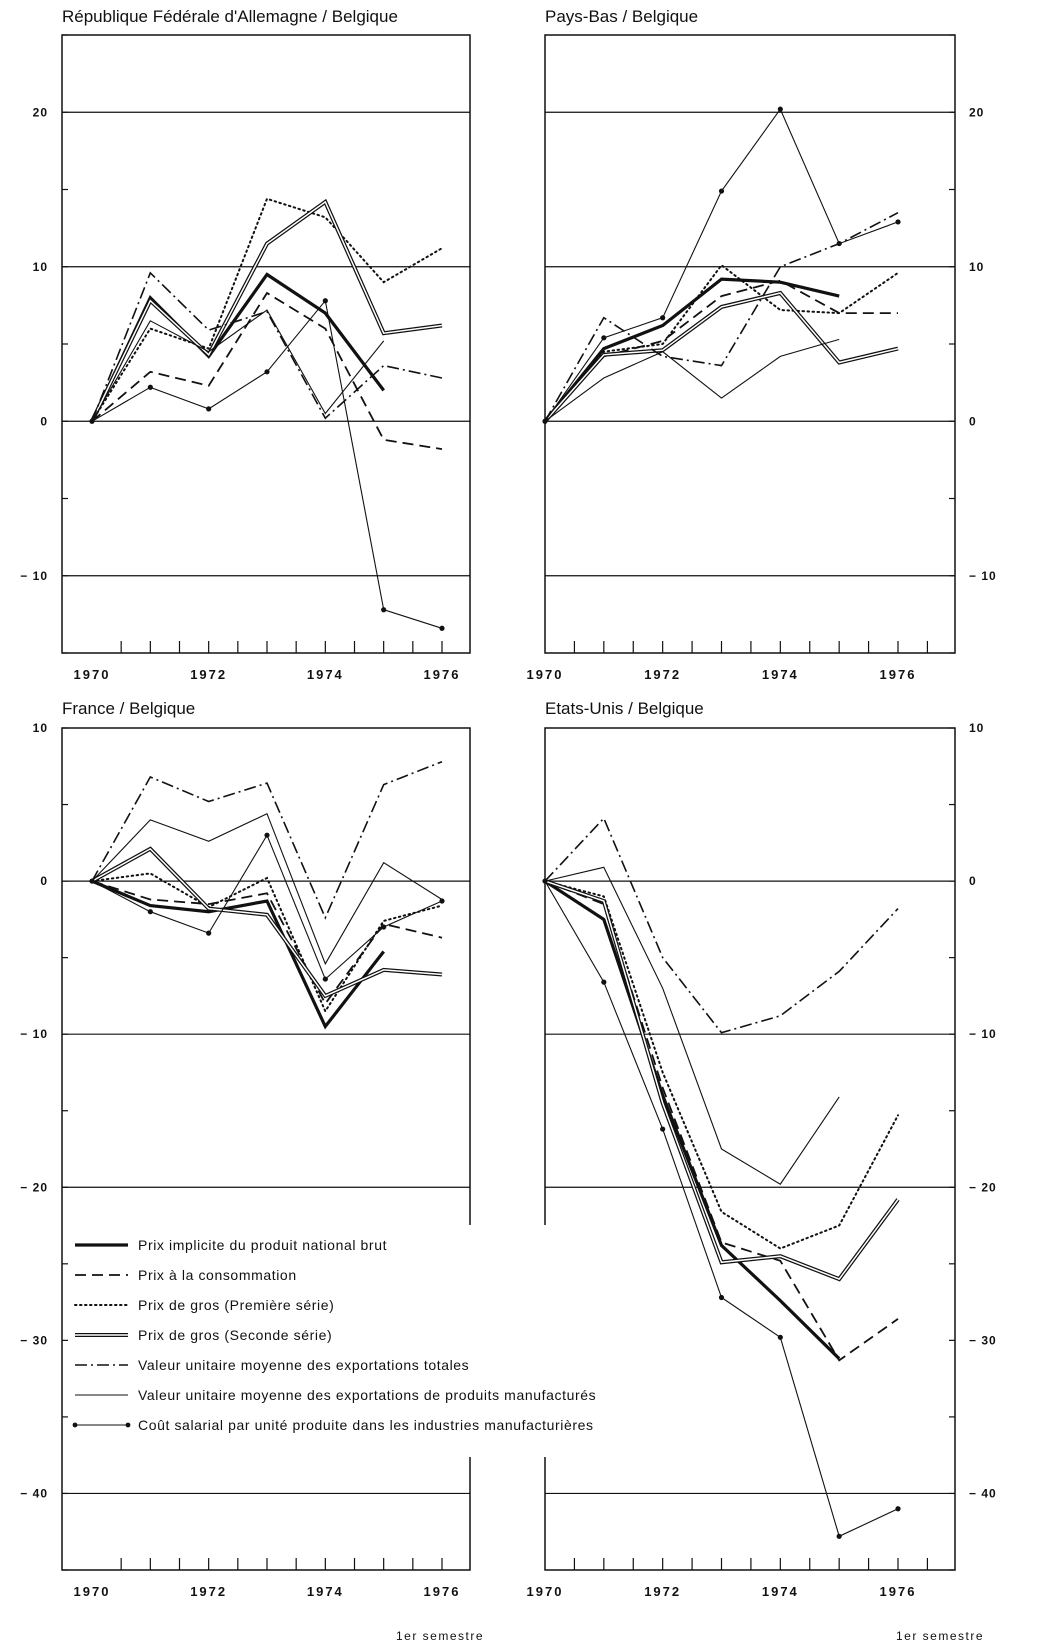 The image size is (1037, 1648). What do you see at coordinates (352, 1341) in the screenshot?
I see `legend-background` at bounding box center [352, 1341].